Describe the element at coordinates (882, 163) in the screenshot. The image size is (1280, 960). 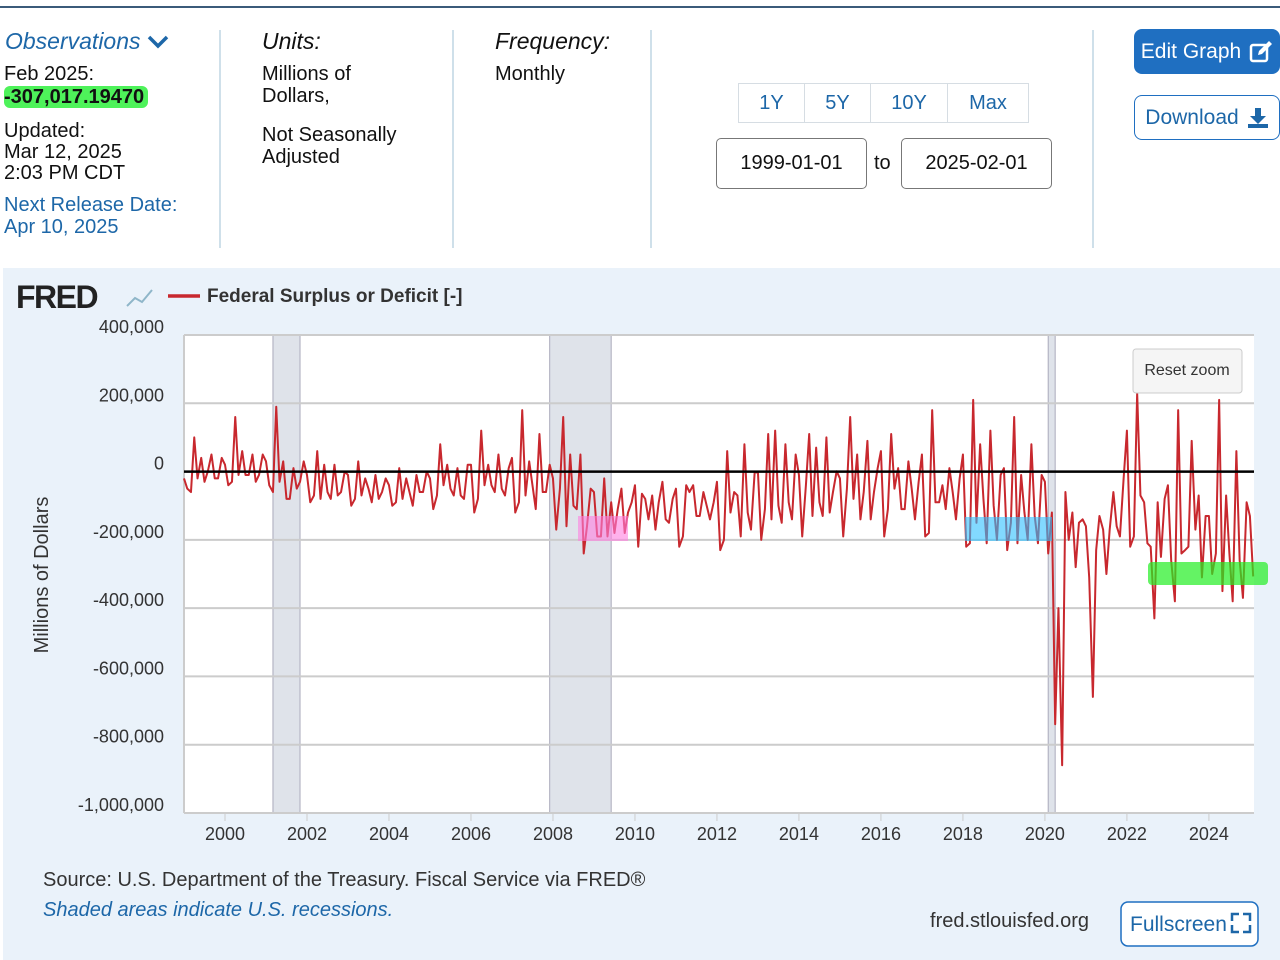
I see `to-label: to` at that location.